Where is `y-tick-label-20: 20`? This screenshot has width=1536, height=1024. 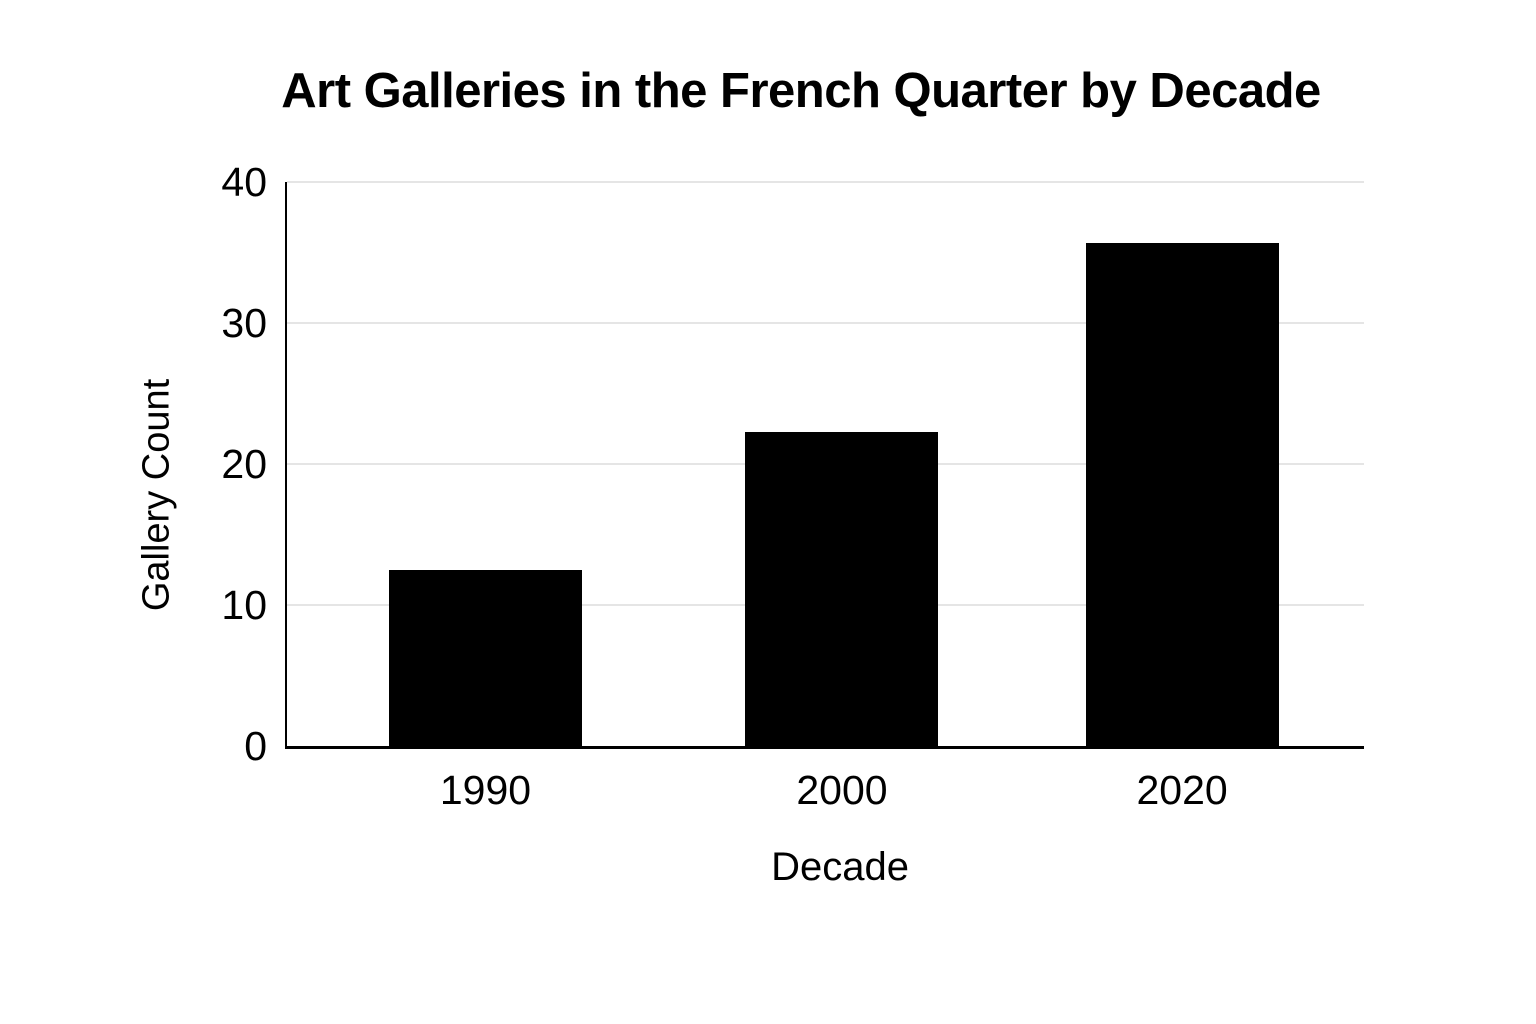
y-tick-label-20: 20 is located at coordinates (244, 464).